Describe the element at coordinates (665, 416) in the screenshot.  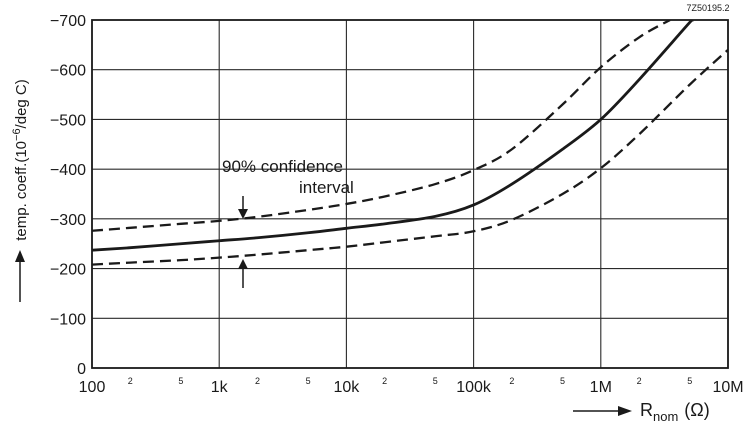
I see `x-label-subscript: nom` at that location.